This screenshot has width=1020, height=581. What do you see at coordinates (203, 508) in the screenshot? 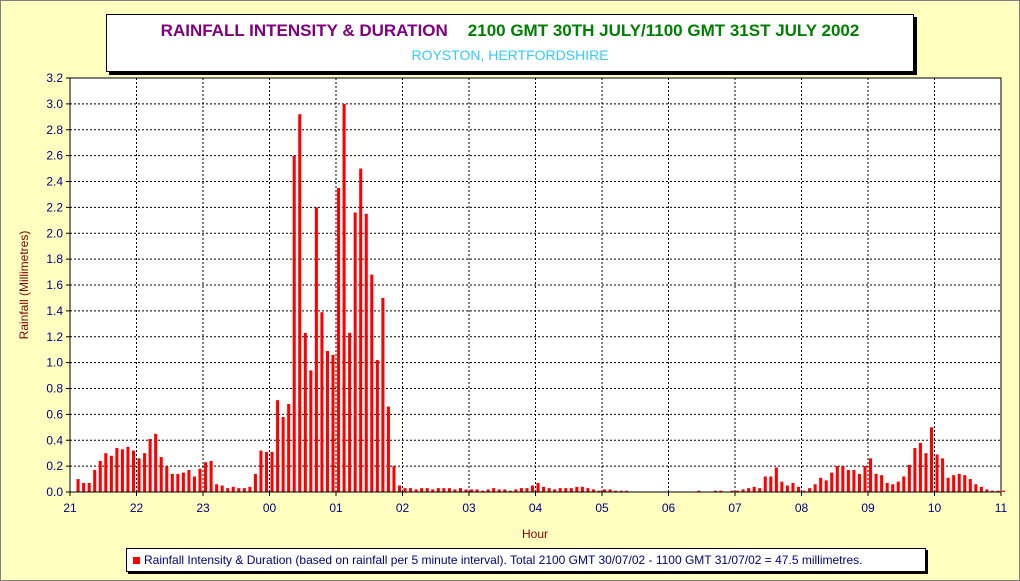
I see `x-tick-label: 23` at bounding box center [203, 508].